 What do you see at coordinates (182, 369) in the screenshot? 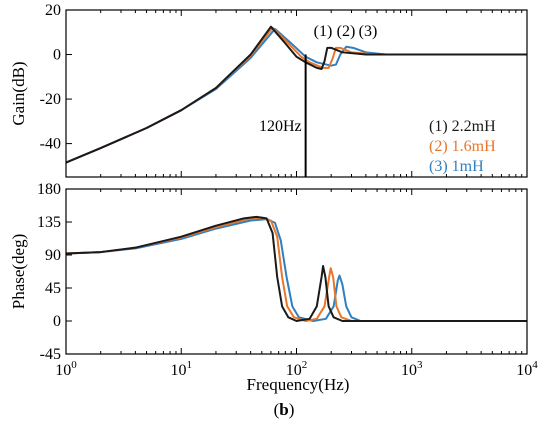
I see `phase-xtick-label: 10¹` at bounding box center [182, 369].